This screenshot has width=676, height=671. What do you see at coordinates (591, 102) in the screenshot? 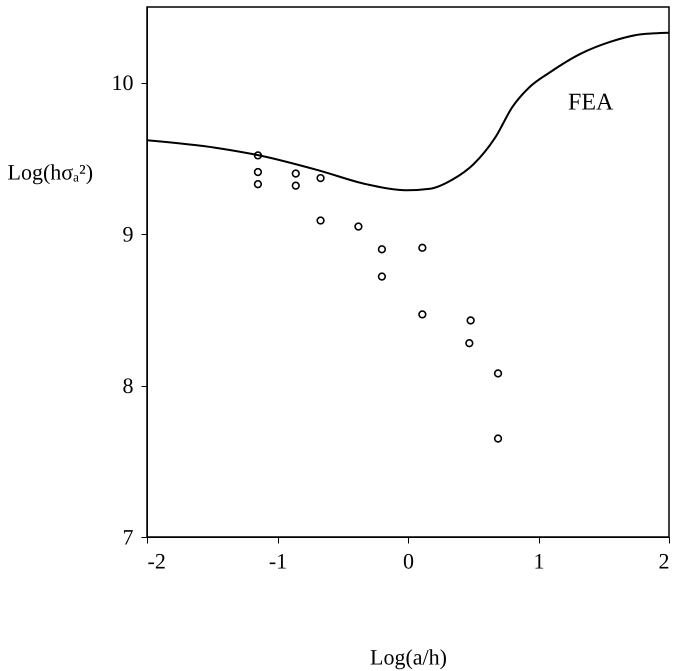
I see `annotation: FEA` at bounding box center [591, 102].